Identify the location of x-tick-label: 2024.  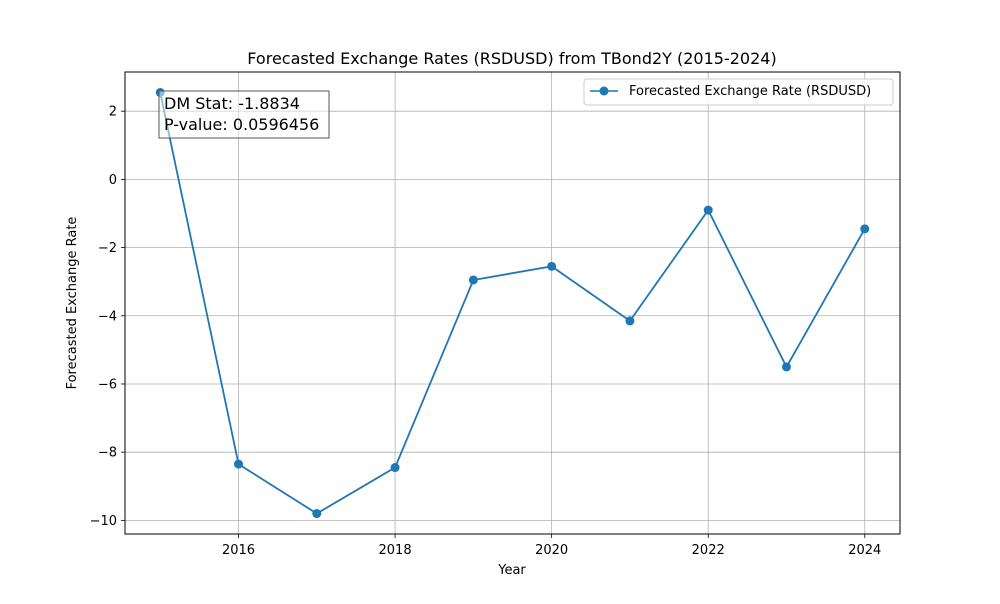
(864, 550).